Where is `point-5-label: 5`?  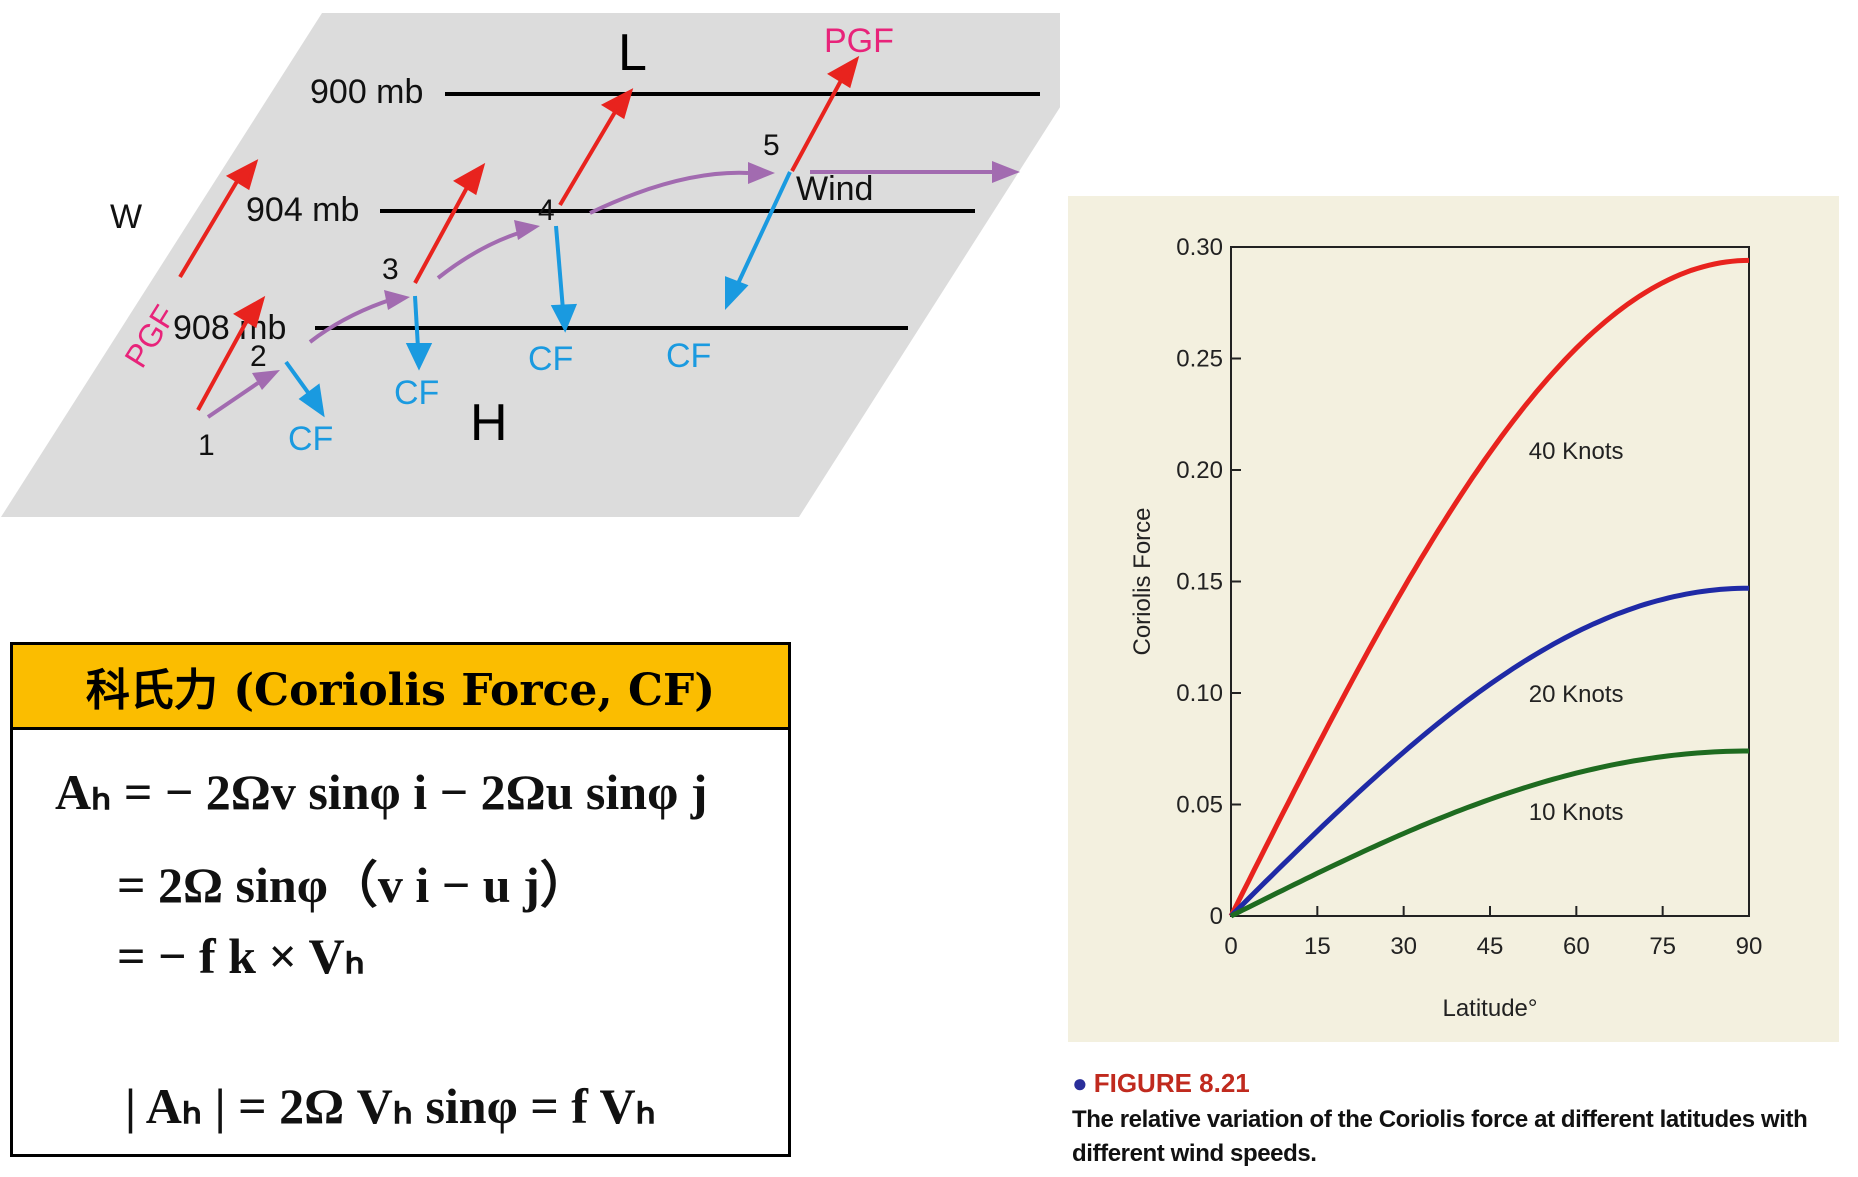 point-5-label: 5 is located at coordinates (771, 145).